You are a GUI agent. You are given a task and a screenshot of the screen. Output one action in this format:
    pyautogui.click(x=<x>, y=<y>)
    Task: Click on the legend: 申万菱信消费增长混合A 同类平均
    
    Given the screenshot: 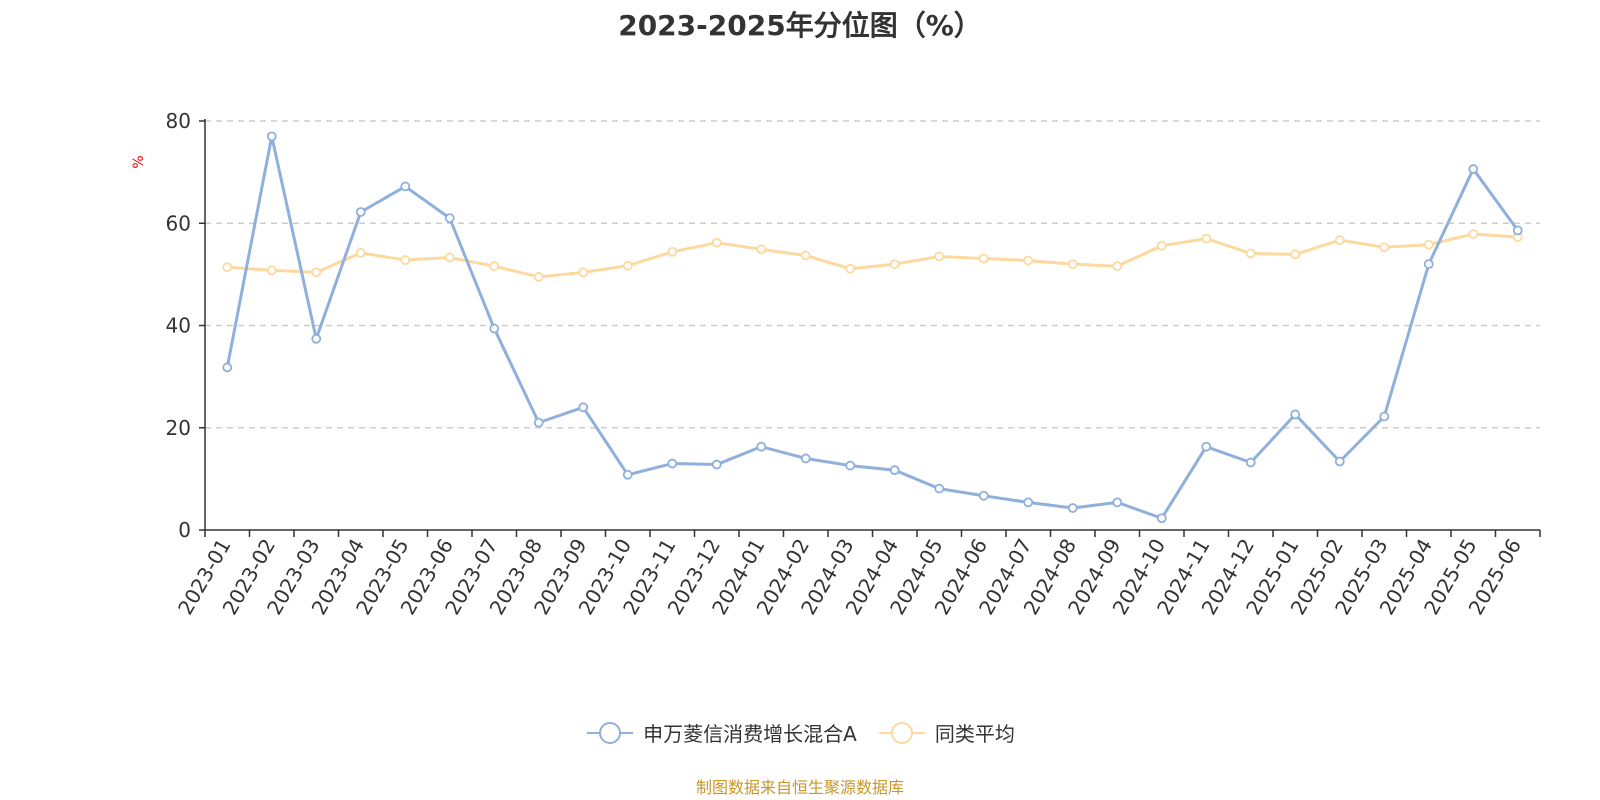 What is the action you would take?
    pyautogui.click(x=800, y=732)
    